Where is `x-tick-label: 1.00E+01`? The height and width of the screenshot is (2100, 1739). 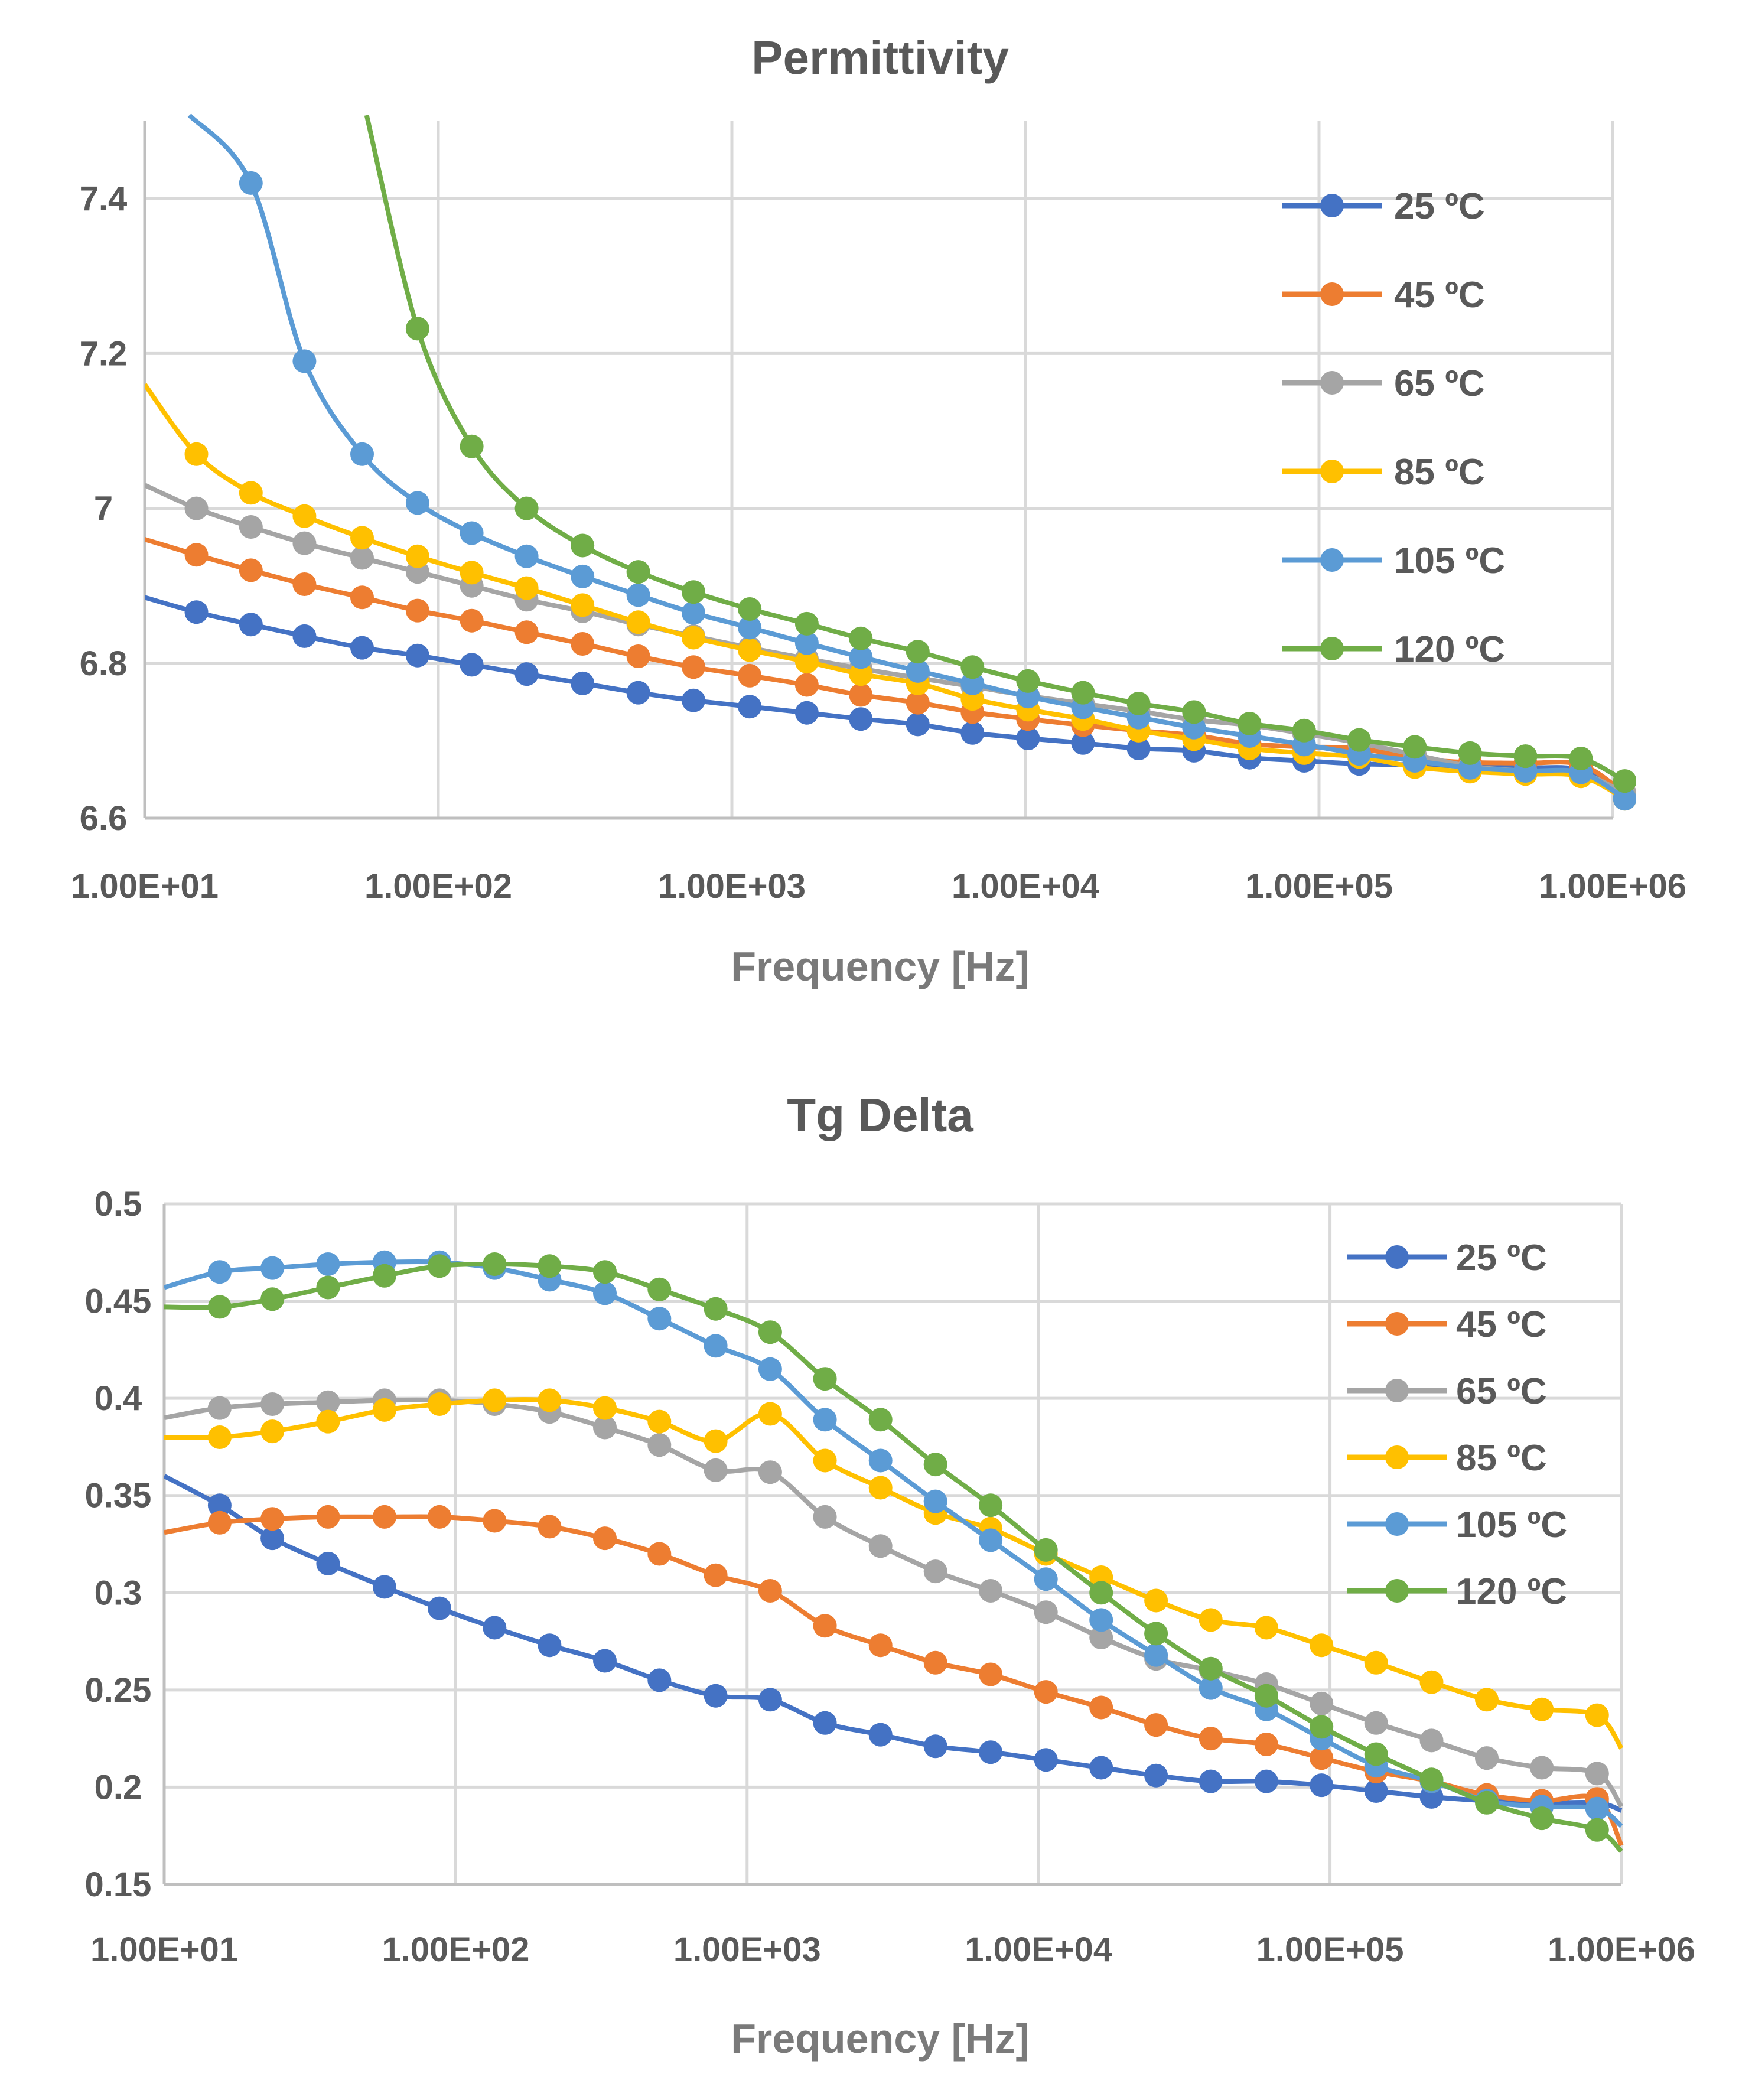 x-tick-label: 1.00E+01 is located at coordinates (164, 1949).